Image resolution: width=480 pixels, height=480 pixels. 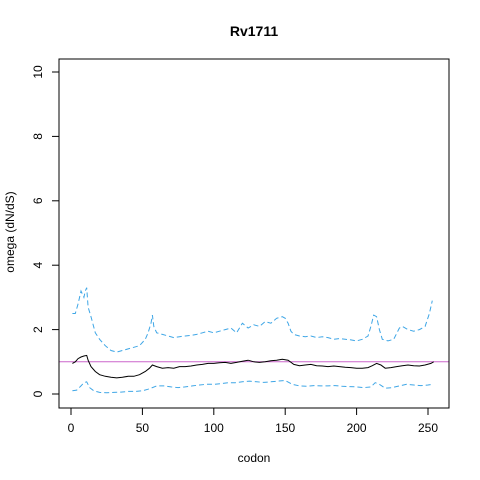 I want to click on x-tick-label: 250, so click(x=428, y=428).